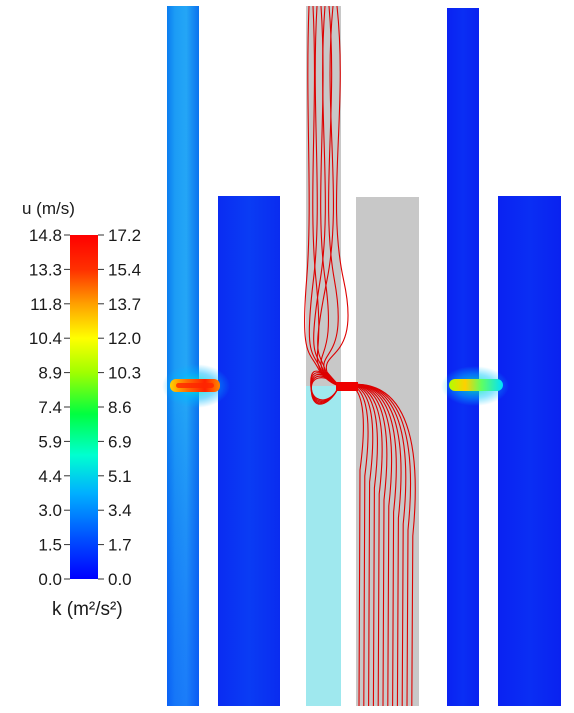  I want to click on orifice-jet-core, so click(195, 385).